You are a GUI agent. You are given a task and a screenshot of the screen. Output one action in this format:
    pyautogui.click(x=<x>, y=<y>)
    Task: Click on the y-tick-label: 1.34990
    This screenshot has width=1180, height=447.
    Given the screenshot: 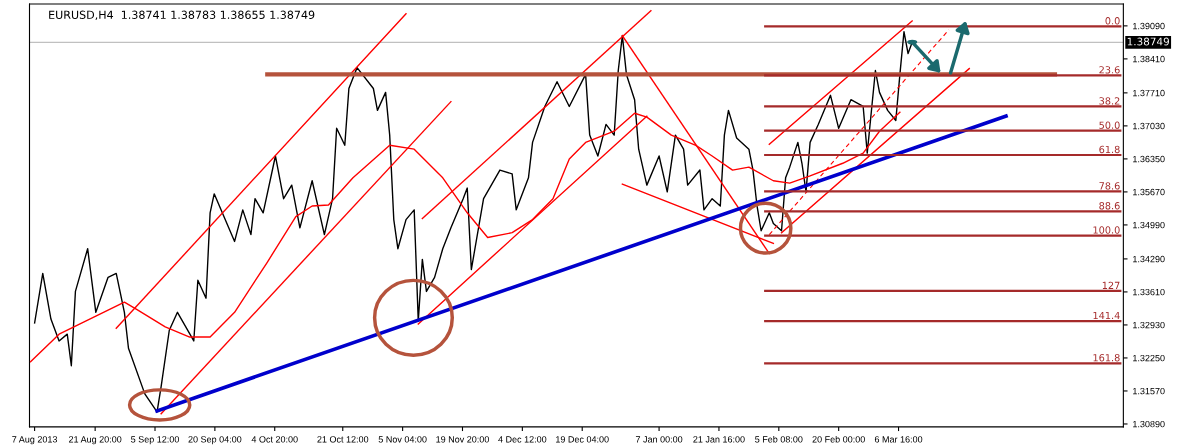 What is the action you would take?
    pyautogui.click(x=1149, y=225)
    